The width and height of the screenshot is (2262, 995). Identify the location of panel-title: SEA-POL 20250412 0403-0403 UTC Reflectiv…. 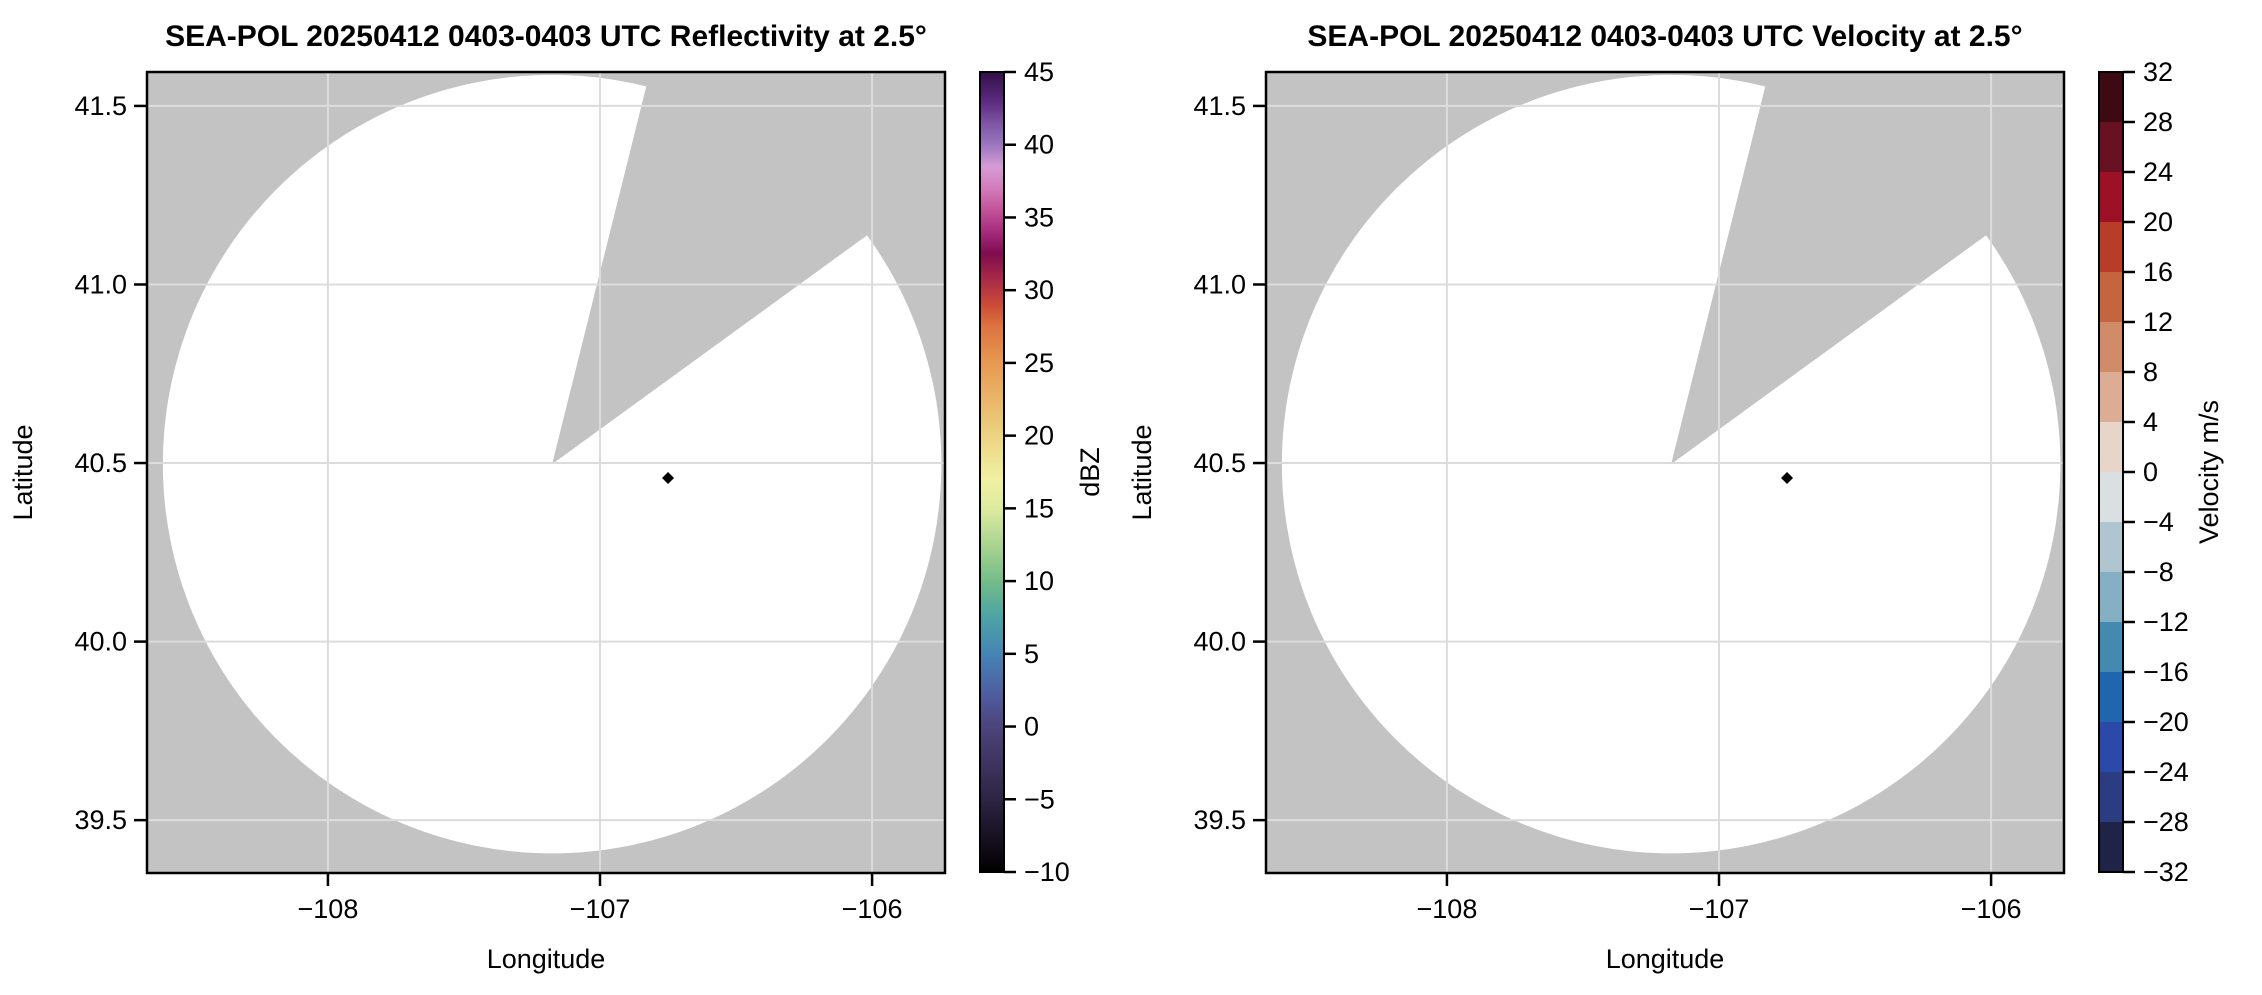
(546, 36).